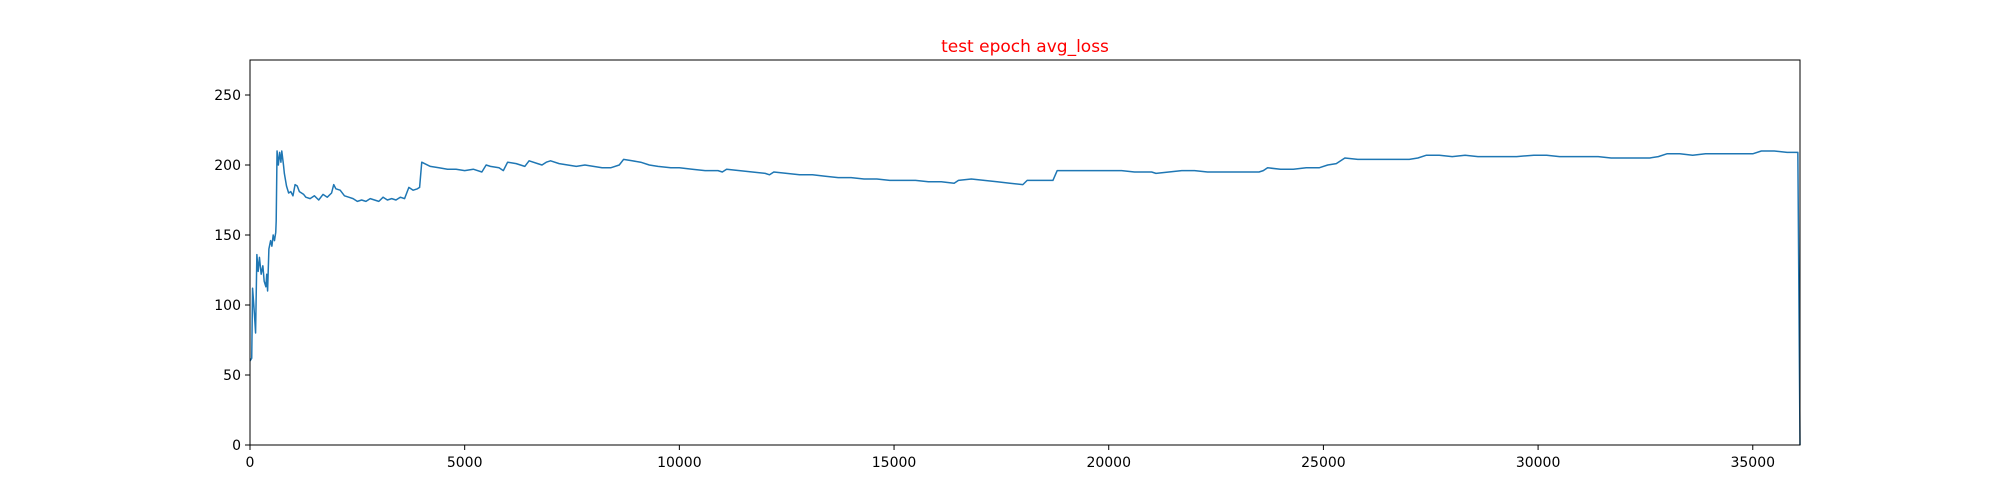 This screenshot has width=2000, height=500. Describe the element at coordinates (1025, 47) in the screenshot. I see `chart-title: test epoch avg_loss` at that location.